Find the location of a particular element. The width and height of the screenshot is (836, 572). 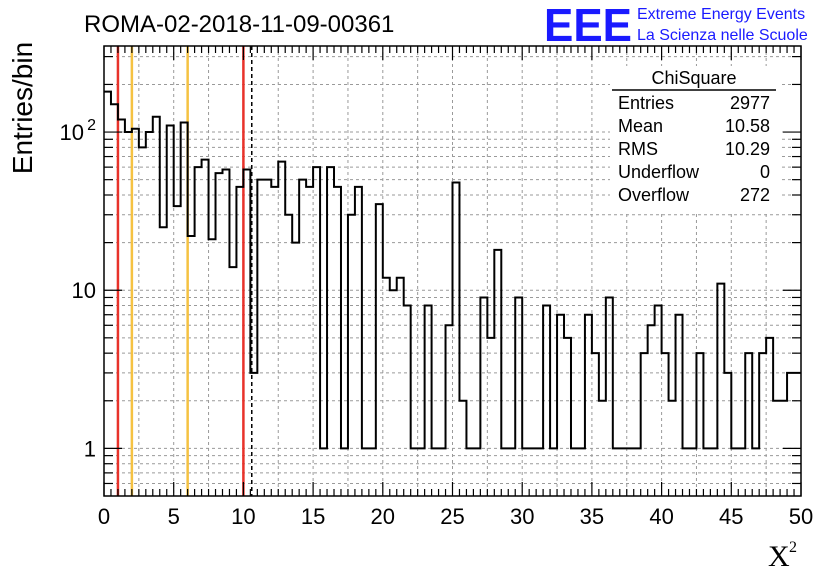

x-axis-label-superscript: 2 is located at coordinates (793, 547).